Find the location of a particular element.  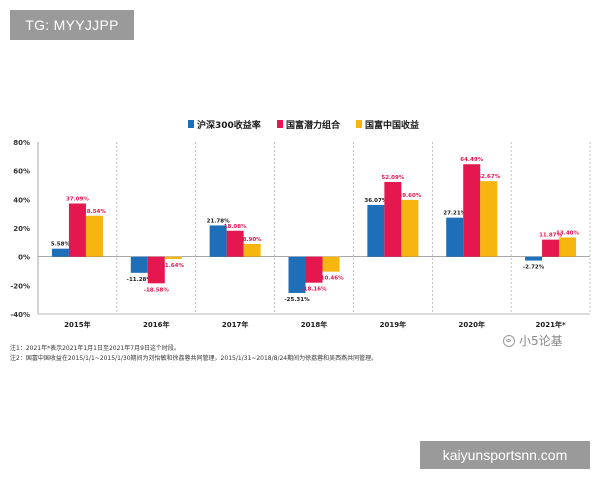

data-label-1-5: 64.49% is located at coordinates (471, 160).